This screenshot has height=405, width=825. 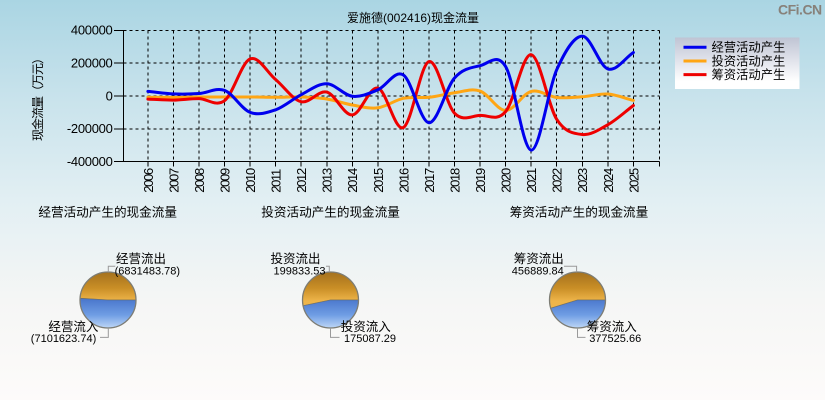 I want to click on svg-text: -400000, so click(x=90, y=161).